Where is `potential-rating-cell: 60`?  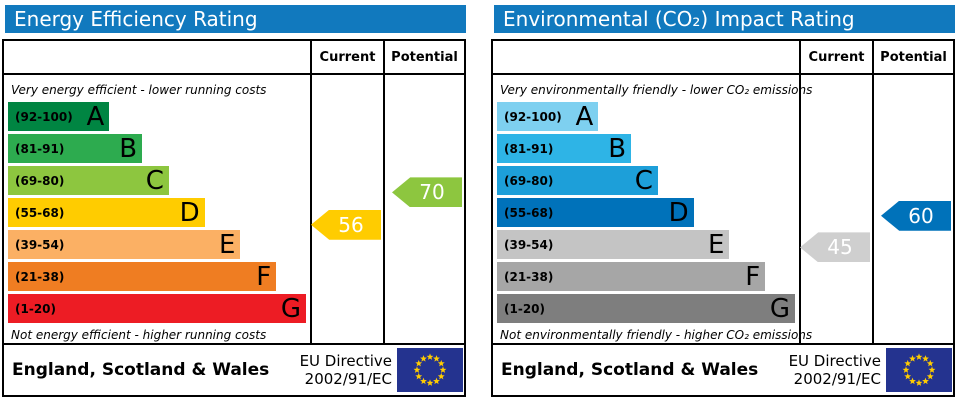 potential-rating-cell: 60 is located at coordinates (913, 209).